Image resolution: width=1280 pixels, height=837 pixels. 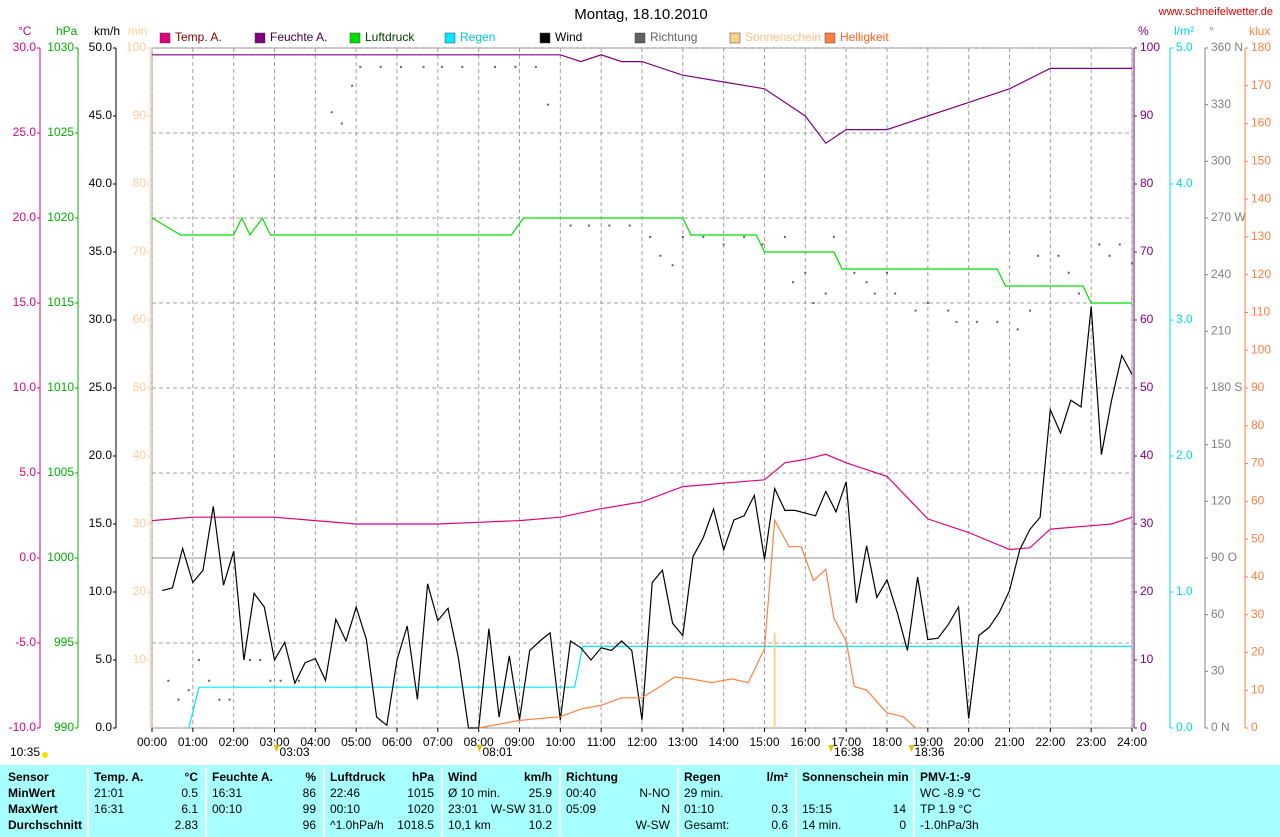 What do you see at coordinates (101, 455) in the screenshot?
I see `y-tick-label: 20.0` at bounding box center [101, 455].